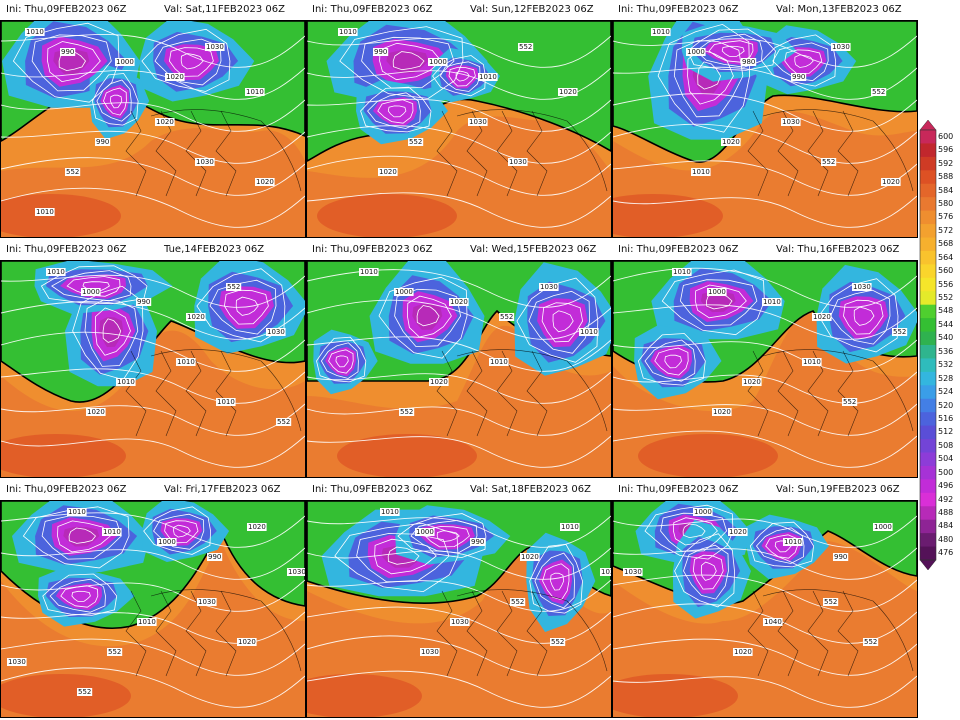  I want to click on colorbar-tick-label: 544, so click(946, 324).